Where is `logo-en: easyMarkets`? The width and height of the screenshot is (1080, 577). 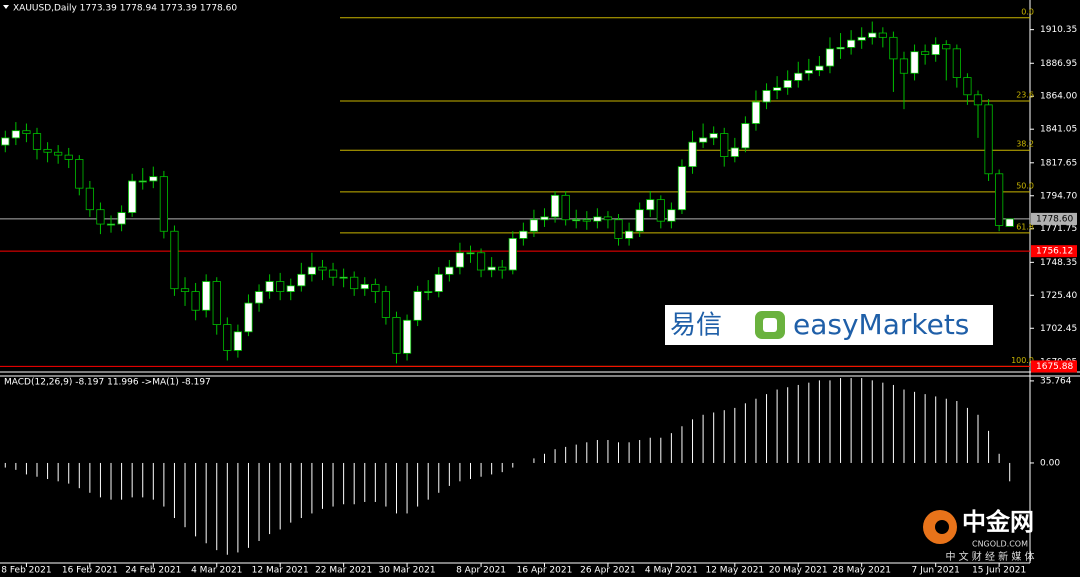 logo-en: easyMarkets is located at coordinates (881, 324).